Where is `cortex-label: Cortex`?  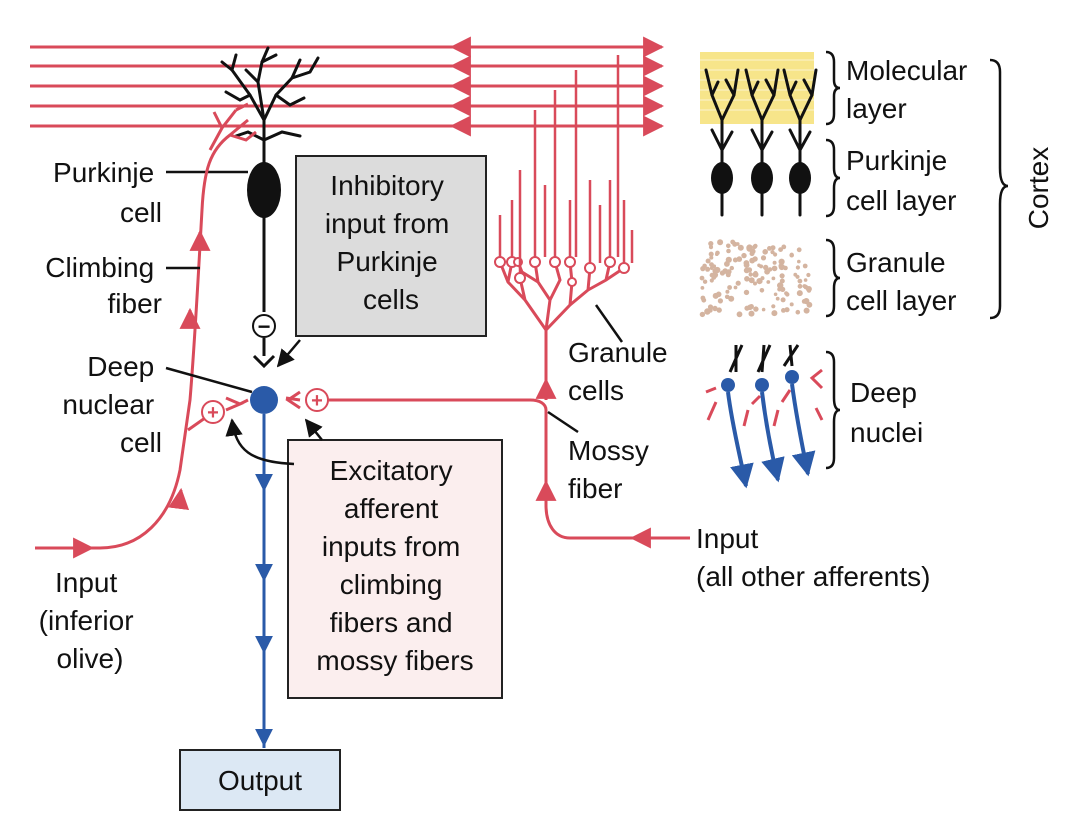 cortex-label: Cortex is located at coordinates (1038, 188).